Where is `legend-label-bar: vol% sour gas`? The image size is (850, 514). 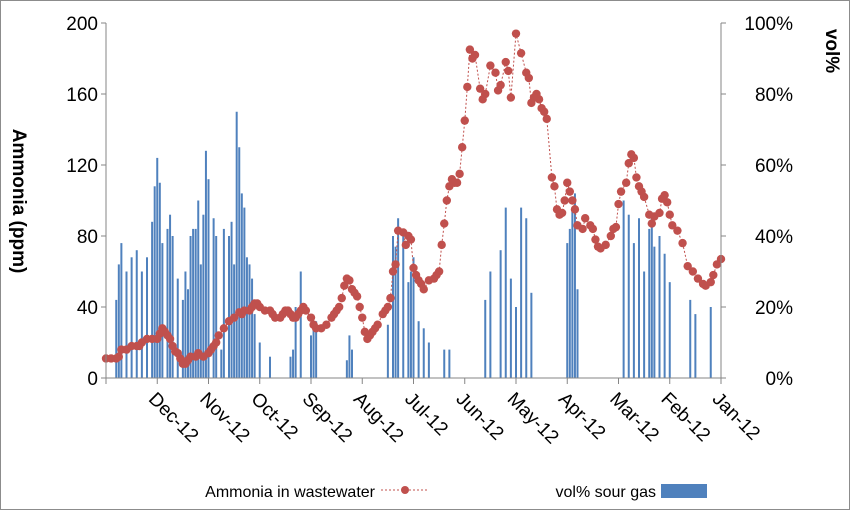
legend-label-bar: vol% sour gas is located at coordinates (606, 492).